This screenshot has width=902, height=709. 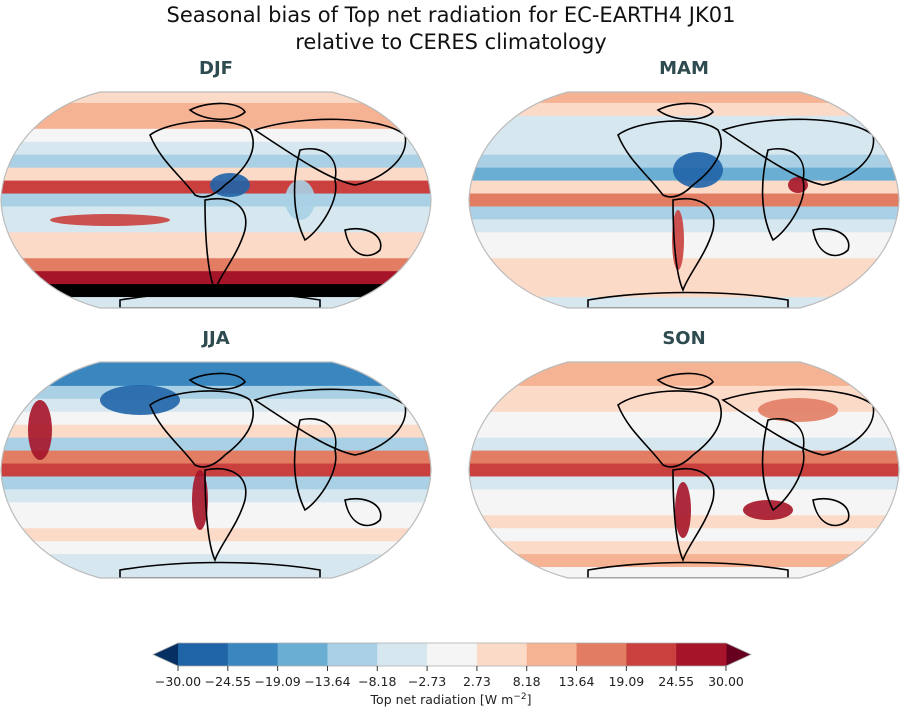 I want to click on colorbar-tick-label: −24.55, so click(x=228, y=681).